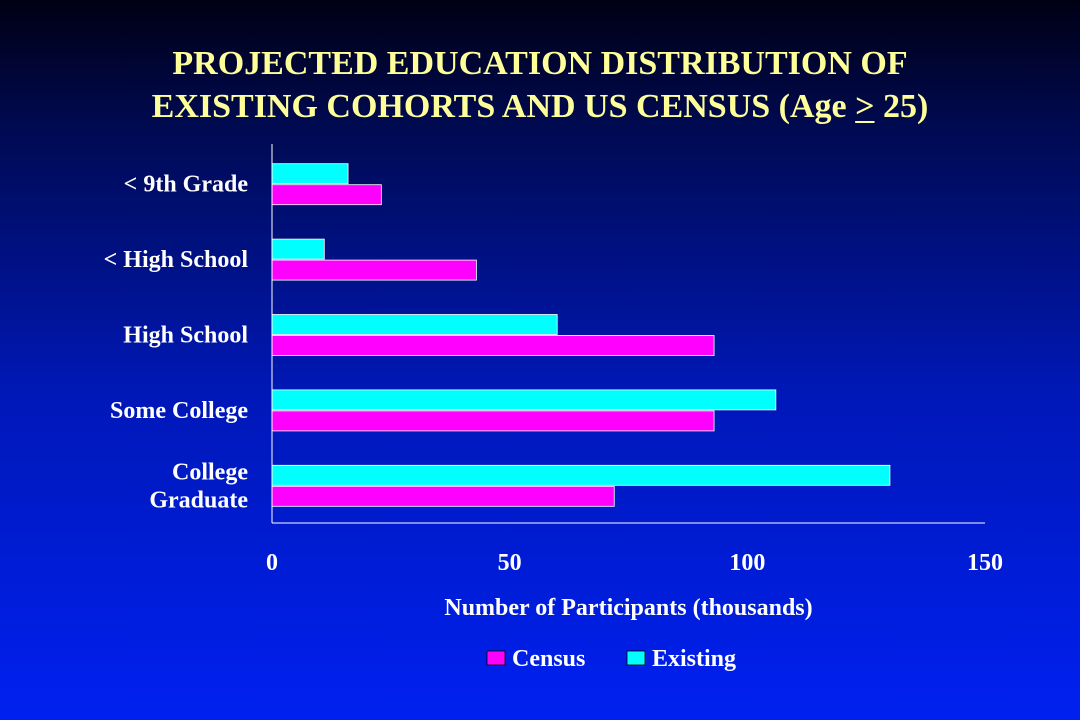  What do you see at coordinates (747, 563) in the screenshot?
I see `x-tick-label: 100` at bounding box center [747, 563].